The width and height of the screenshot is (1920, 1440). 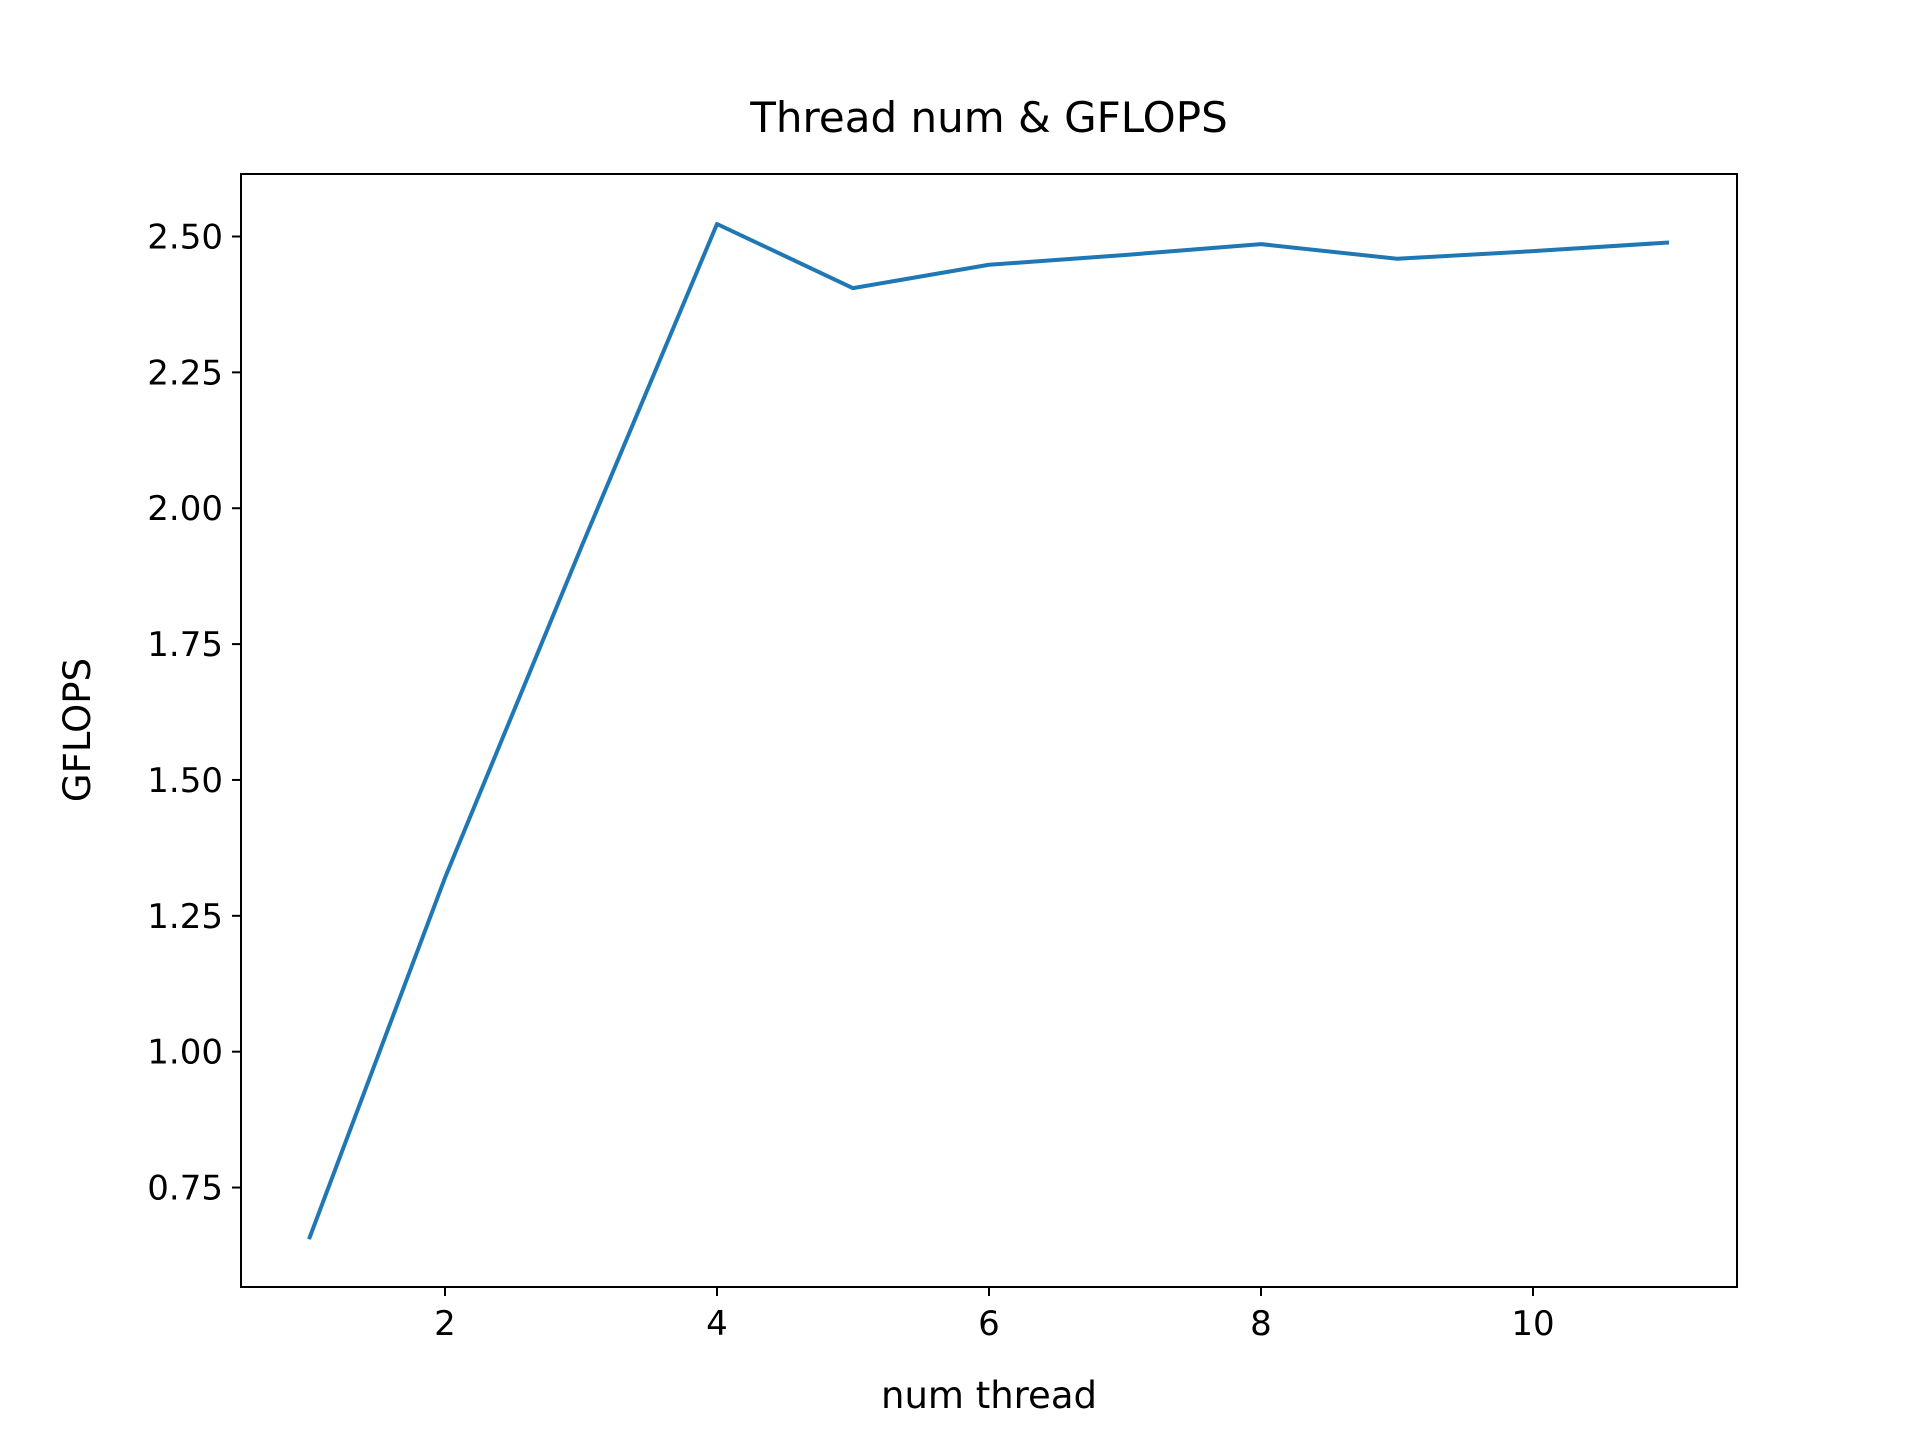 I want to click on x-tick-label: 10, so click(x=1532, y=1324).